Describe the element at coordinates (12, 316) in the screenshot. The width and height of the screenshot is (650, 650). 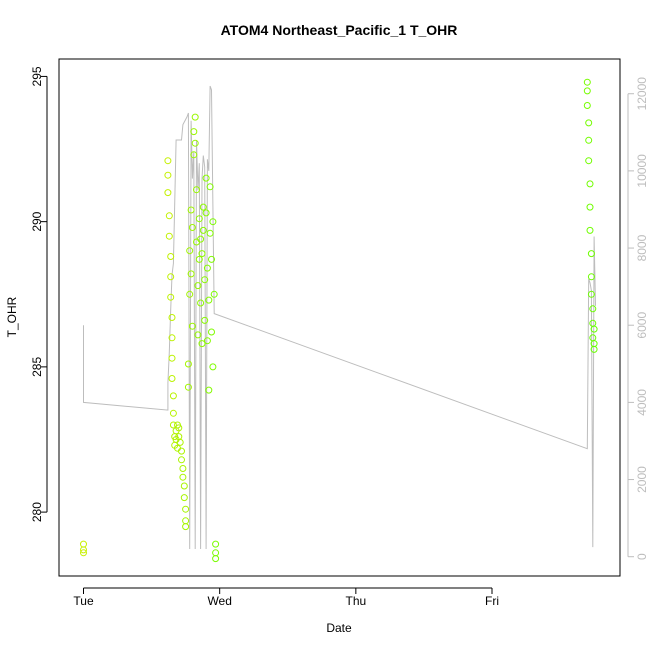
I see `y-axis-label: T_OHR` at that location.